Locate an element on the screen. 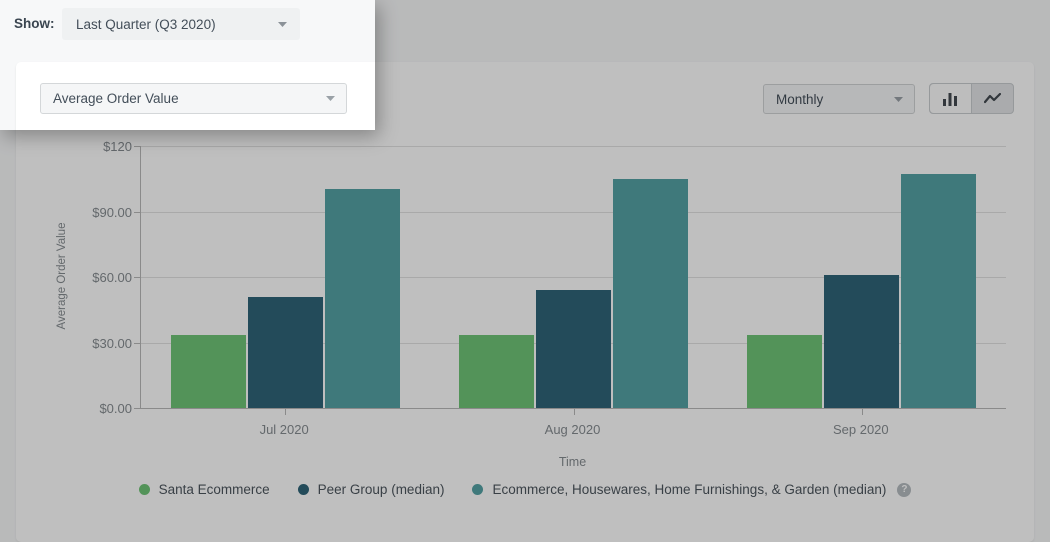 Image resolution: width=1050 pixels, height=542 pixels. metric-select-value: Average Order Value is located at coordinates (116, 98).